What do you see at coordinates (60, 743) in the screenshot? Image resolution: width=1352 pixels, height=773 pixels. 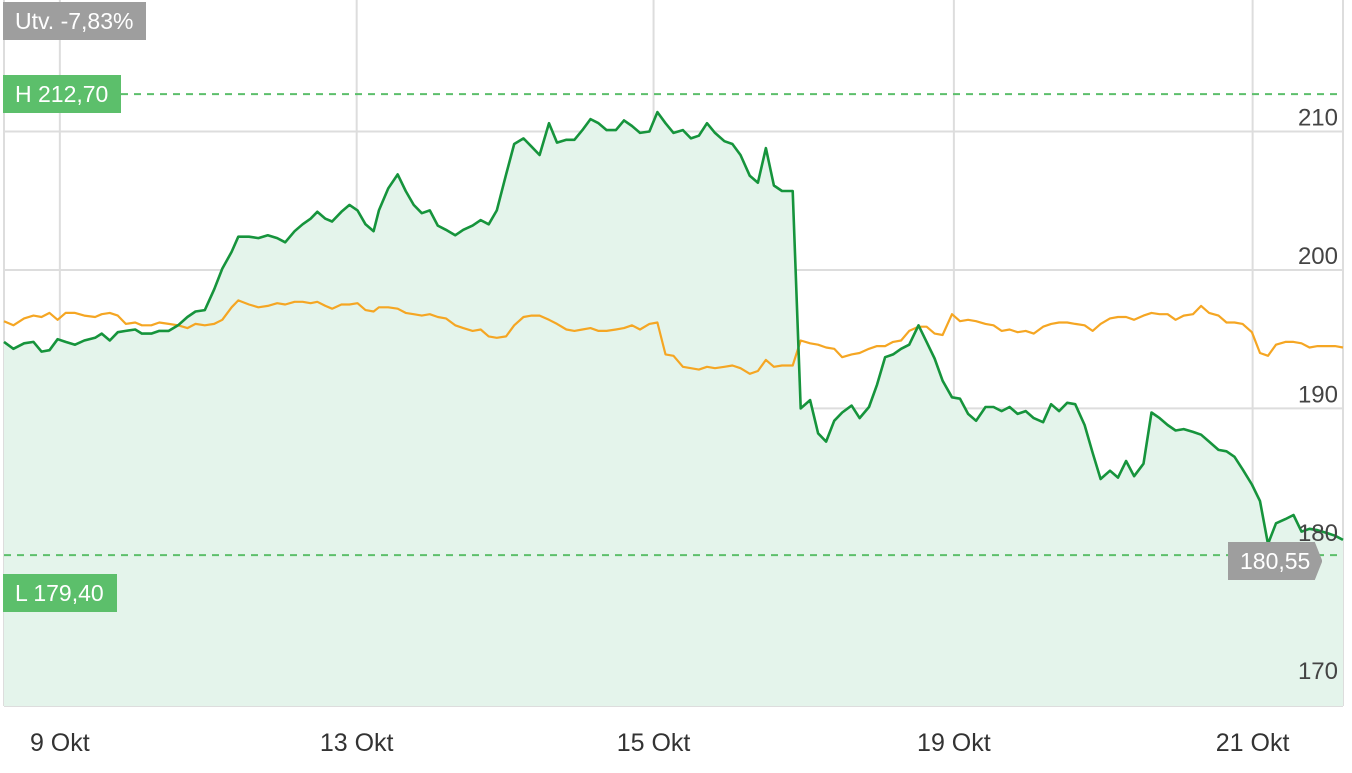 I see `x-tick-label: 9 Okt` at bounding box center [60, 743].